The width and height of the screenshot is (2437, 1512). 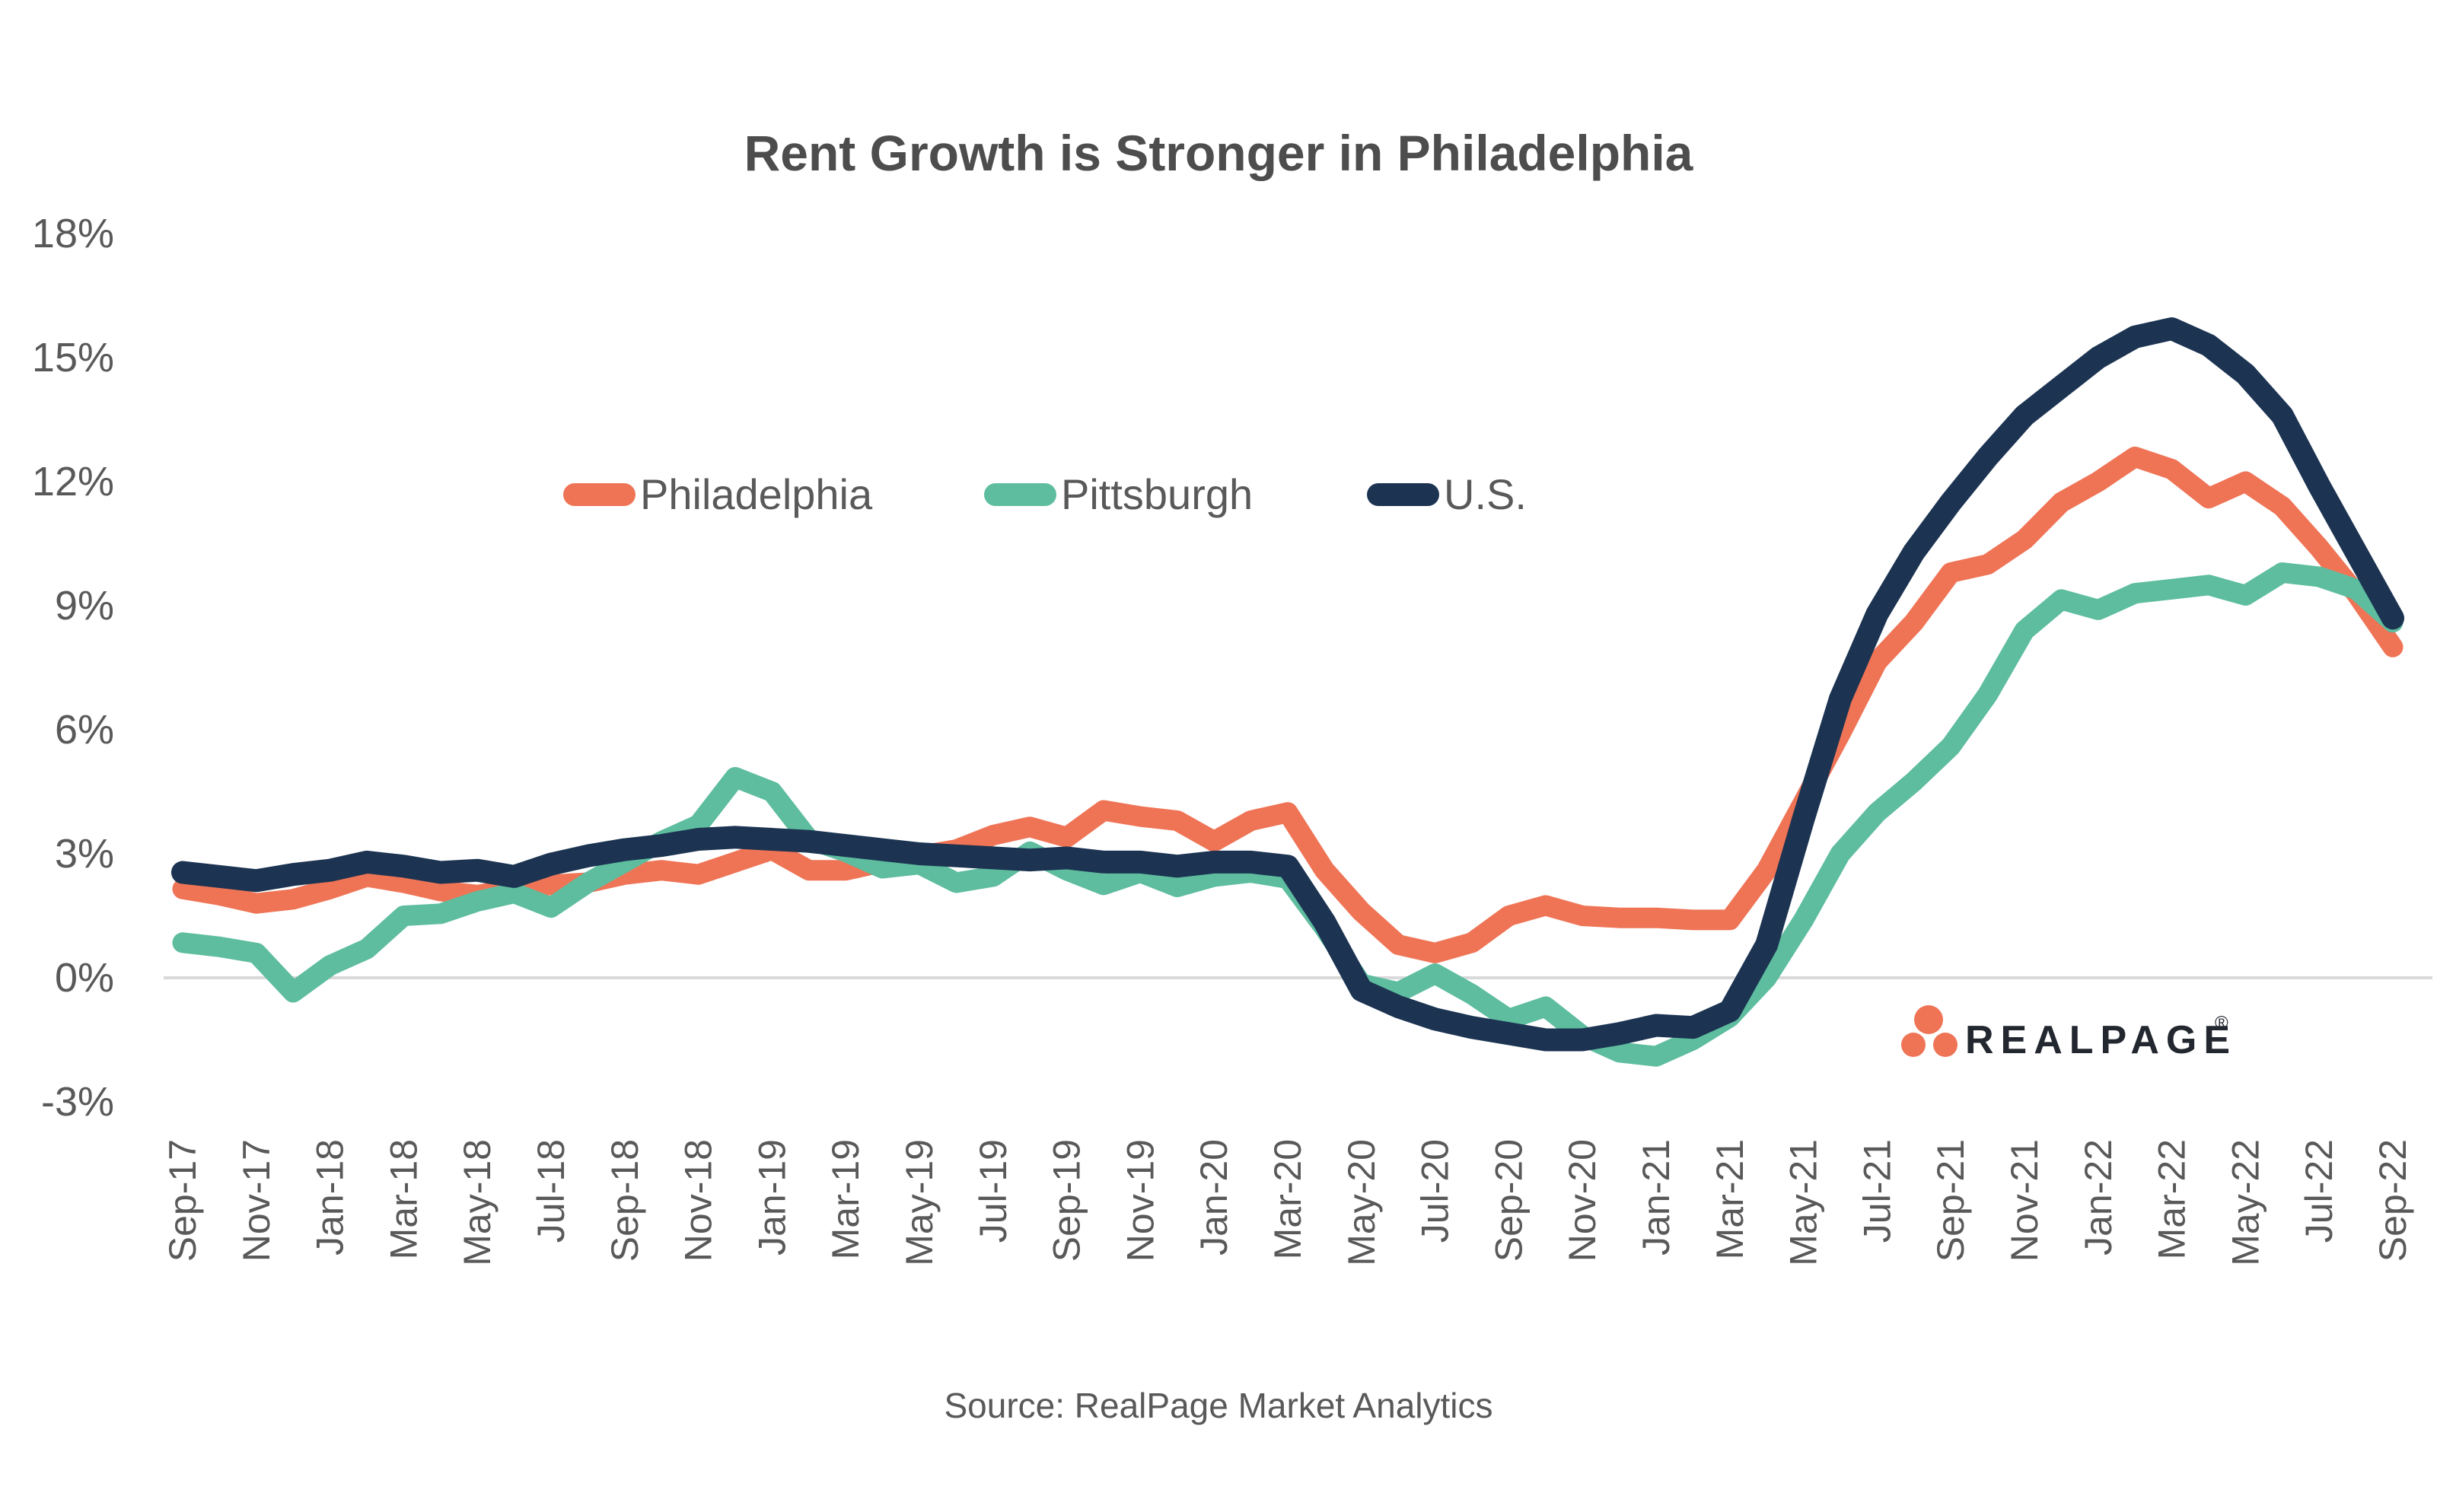 What do you see at coordinates (1218, 1405) in the screenshot?
I see `source-caption: Source: RealPage Market Analytics` at bounding box center [1218, 1405].